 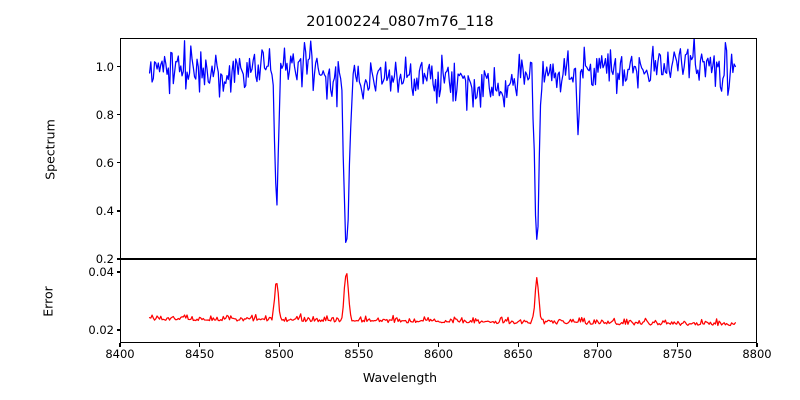 What do you see at coordinates (118, 330) in the screenshot?
I see `y-tick-mark-error-0.02` at bounding box center [118, 330].